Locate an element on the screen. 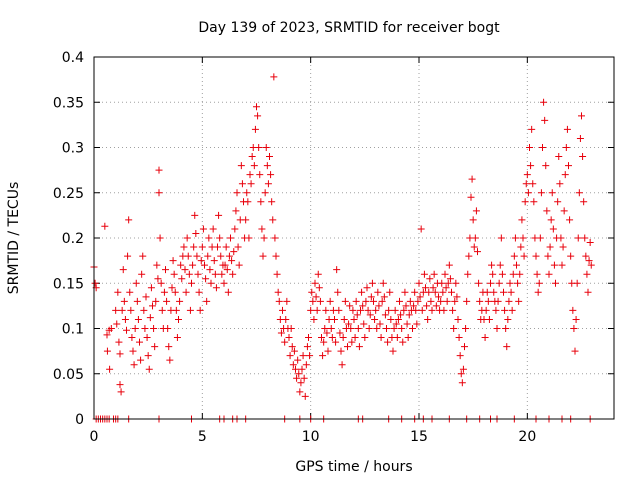 The width and height of the screenshot is (640, 480). y-tick-label: 0.2 is located at coordinates (73, 239).